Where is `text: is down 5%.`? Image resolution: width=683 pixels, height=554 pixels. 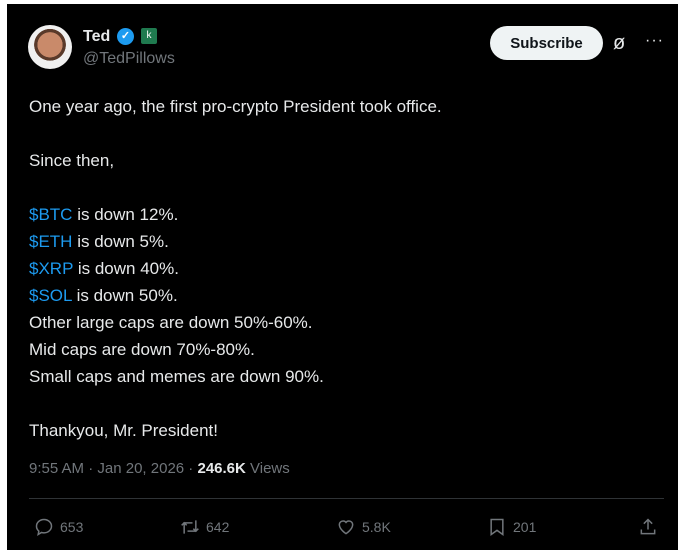 text: is down 5%. is located at coordinates (120, 241).